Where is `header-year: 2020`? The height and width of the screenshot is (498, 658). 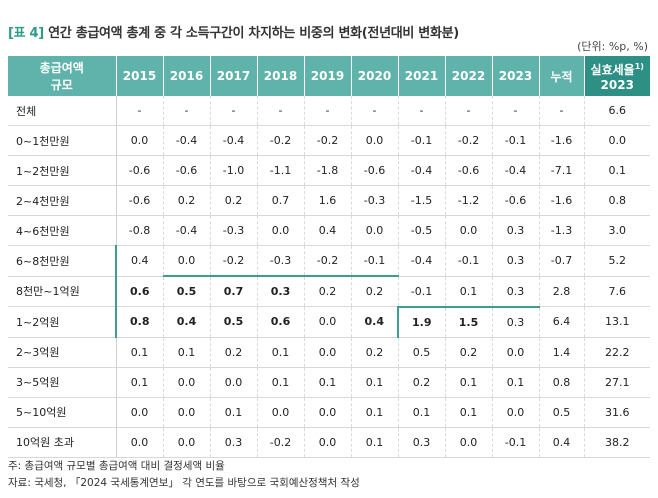 header-year: 2020 is located at coordinates (375, 76).